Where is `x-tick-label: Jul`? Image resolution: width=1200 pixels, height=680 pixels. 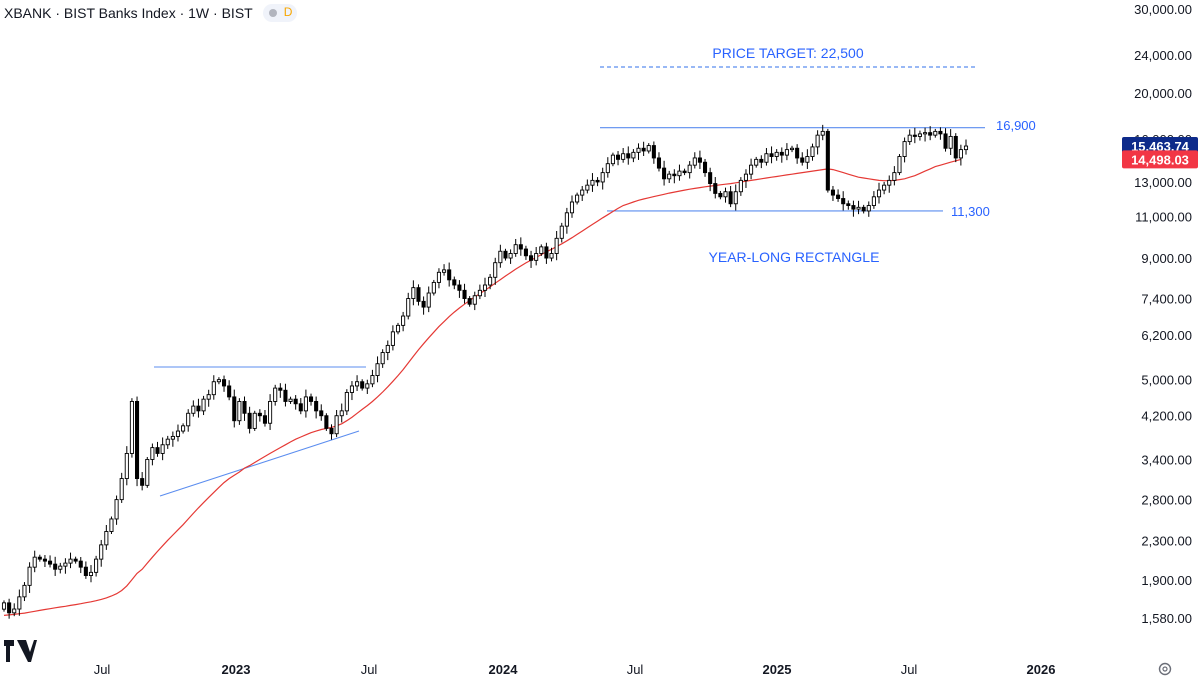
x-tick-label: Jul is located at coordinates (369, 669).